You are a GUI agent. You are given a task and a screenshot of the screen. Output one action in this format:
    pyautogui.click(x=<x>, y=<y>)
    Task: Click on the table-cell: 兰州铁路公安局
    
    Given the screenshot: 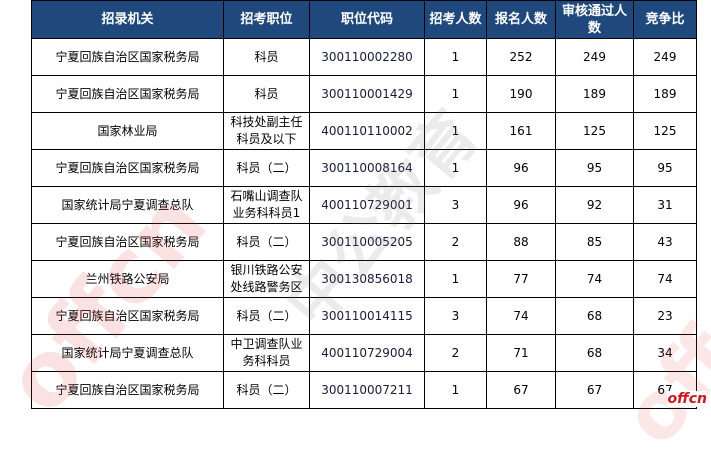 What is the action you would take?
    pyautogui.click(x=127, y=279)
    